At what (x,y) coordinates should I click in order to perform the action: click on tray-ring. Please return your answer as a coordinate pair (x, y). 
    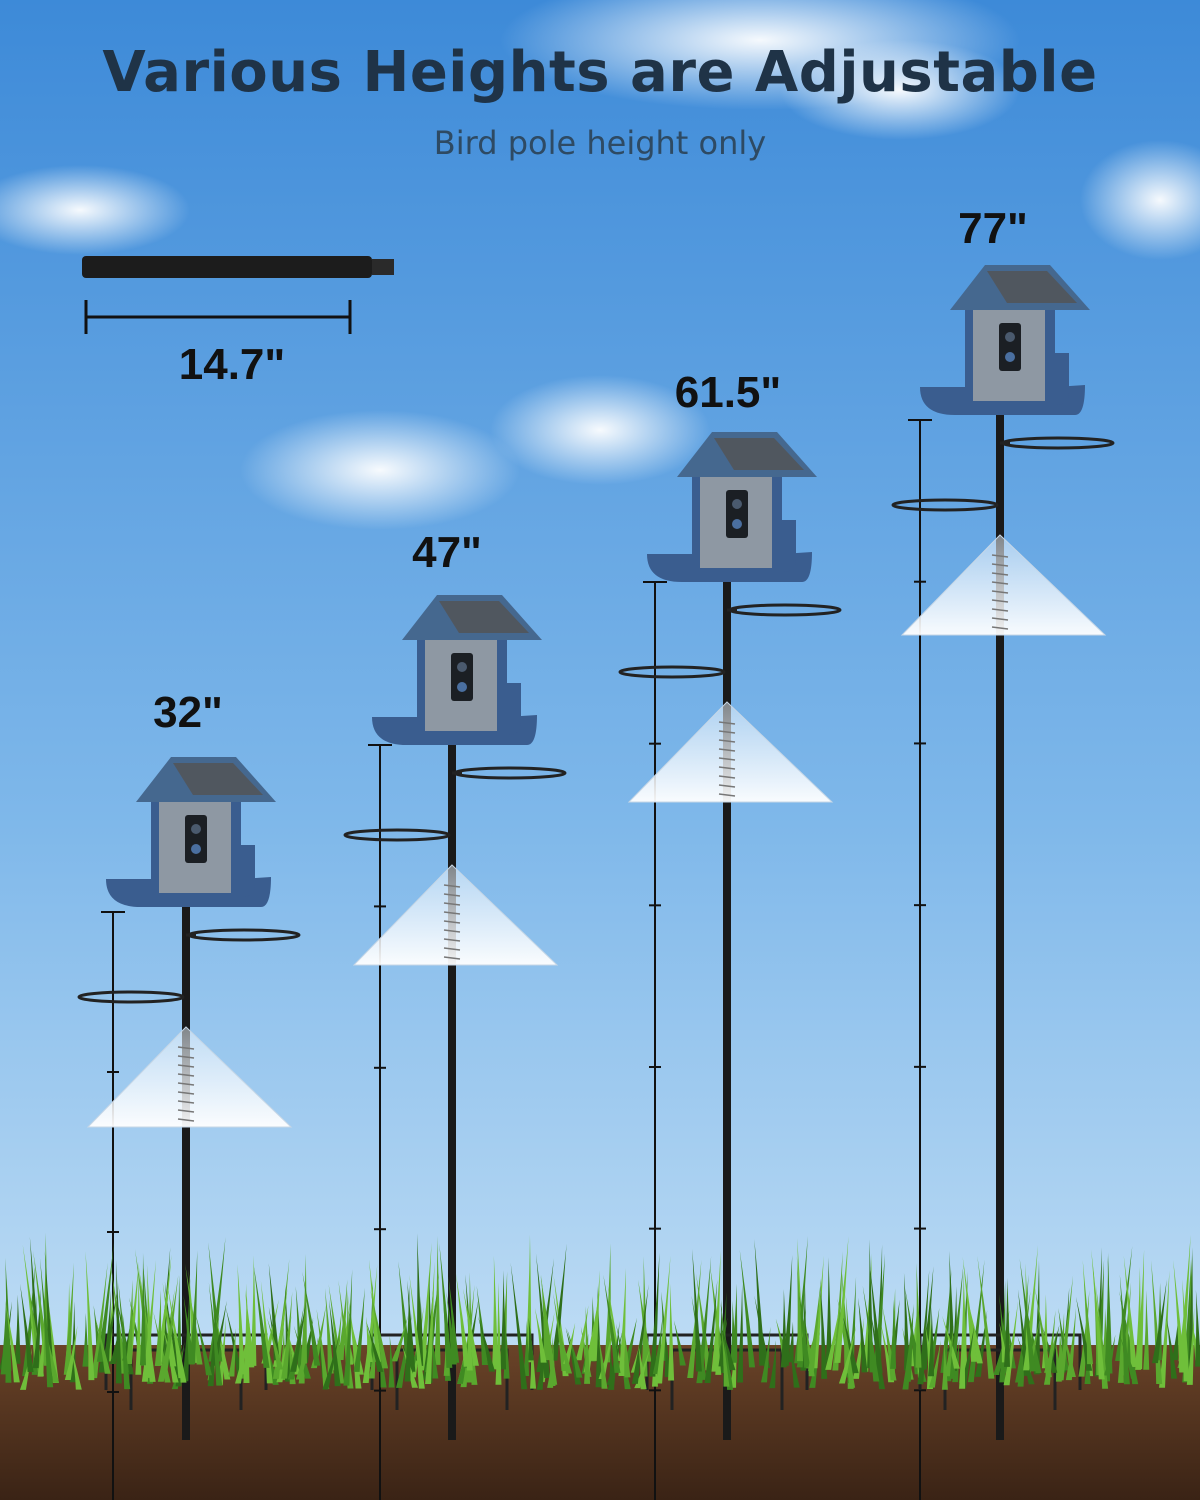
    Looking at the image, I should click on (945, 505).